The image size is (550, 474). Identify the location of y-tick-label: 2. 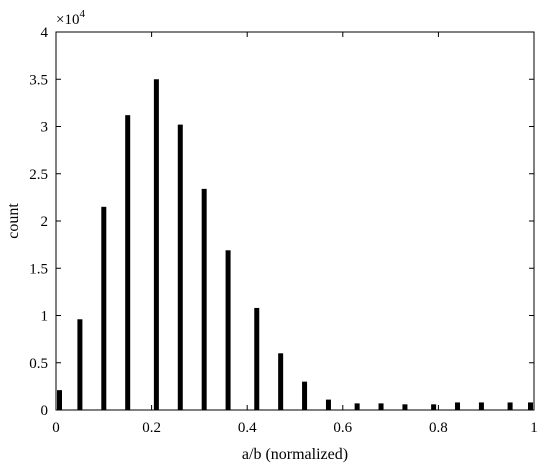
(45, 222).